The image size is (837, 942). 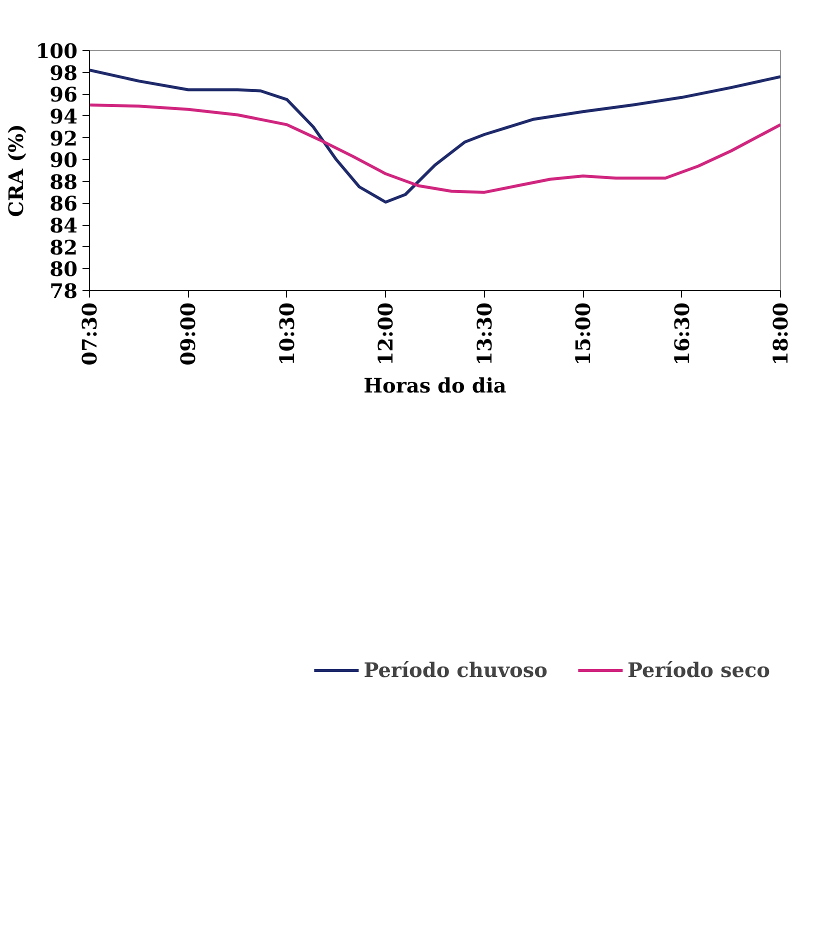 What do you see at coordinates (682, 334) in the screenshot?
I see `x-tick-label: 16:30` at bounding box center [682, 334].